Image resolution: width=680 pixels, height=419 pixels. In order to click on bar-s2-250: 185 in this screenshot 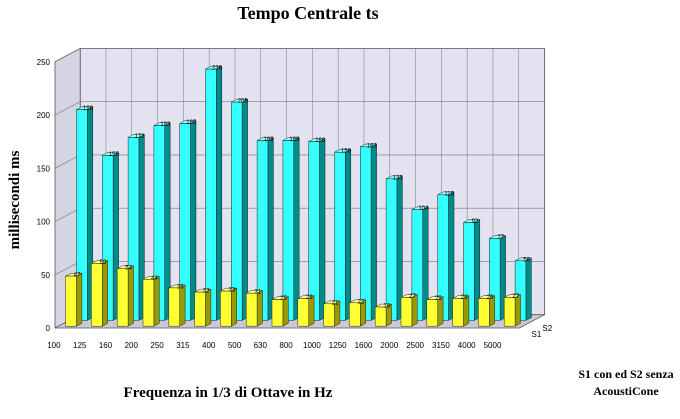, I will do `click(188, 220)`.